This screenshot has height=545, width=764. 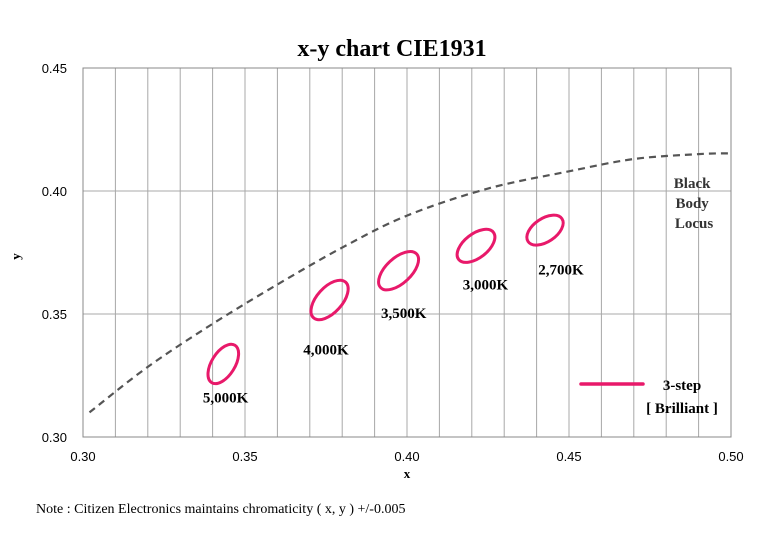 What do you see at coordinates (15, 256) in the screenshot?
I see `y-axis-label: y` at bounding box center [15, 256].